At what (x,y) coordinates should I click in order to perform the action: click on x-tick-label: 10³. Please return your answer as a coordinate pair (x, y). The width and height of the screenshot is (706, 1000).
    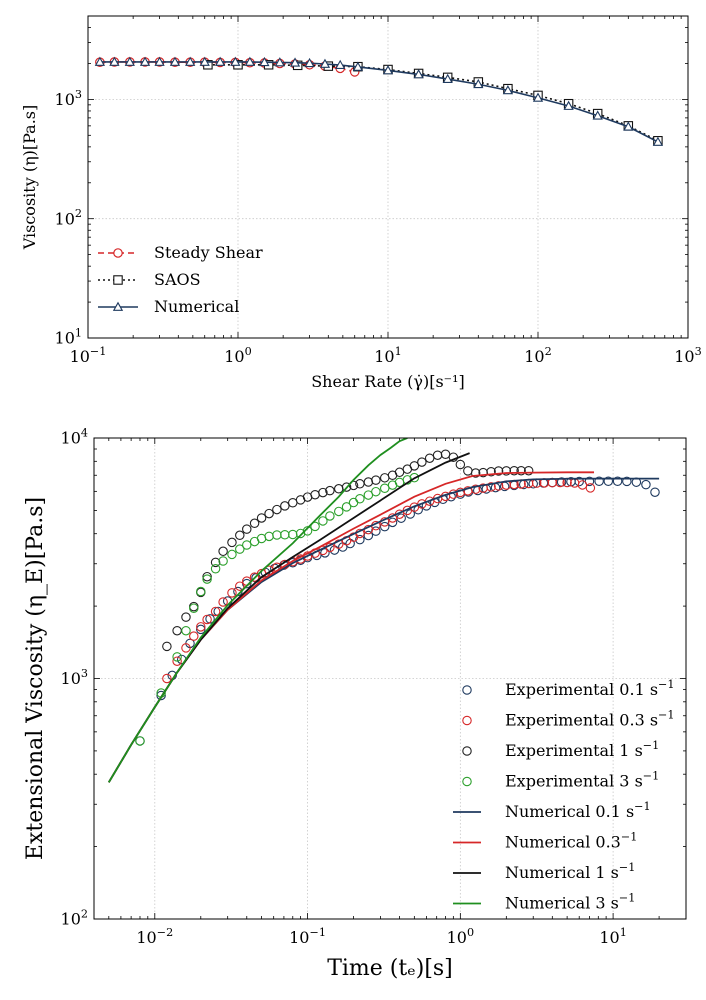
    Looking at the image, I should click on (687, 355).